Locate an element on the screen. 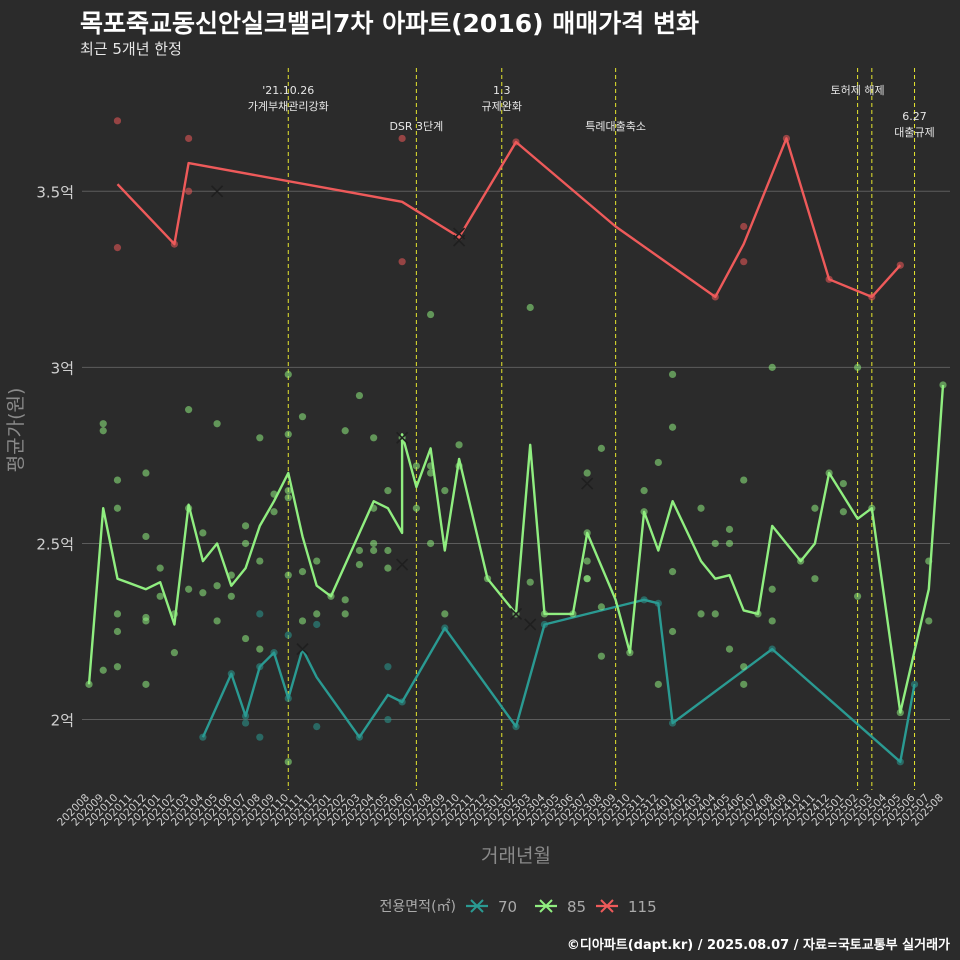  event-label: 토허제 해제 is located at coordinates (858, 90).